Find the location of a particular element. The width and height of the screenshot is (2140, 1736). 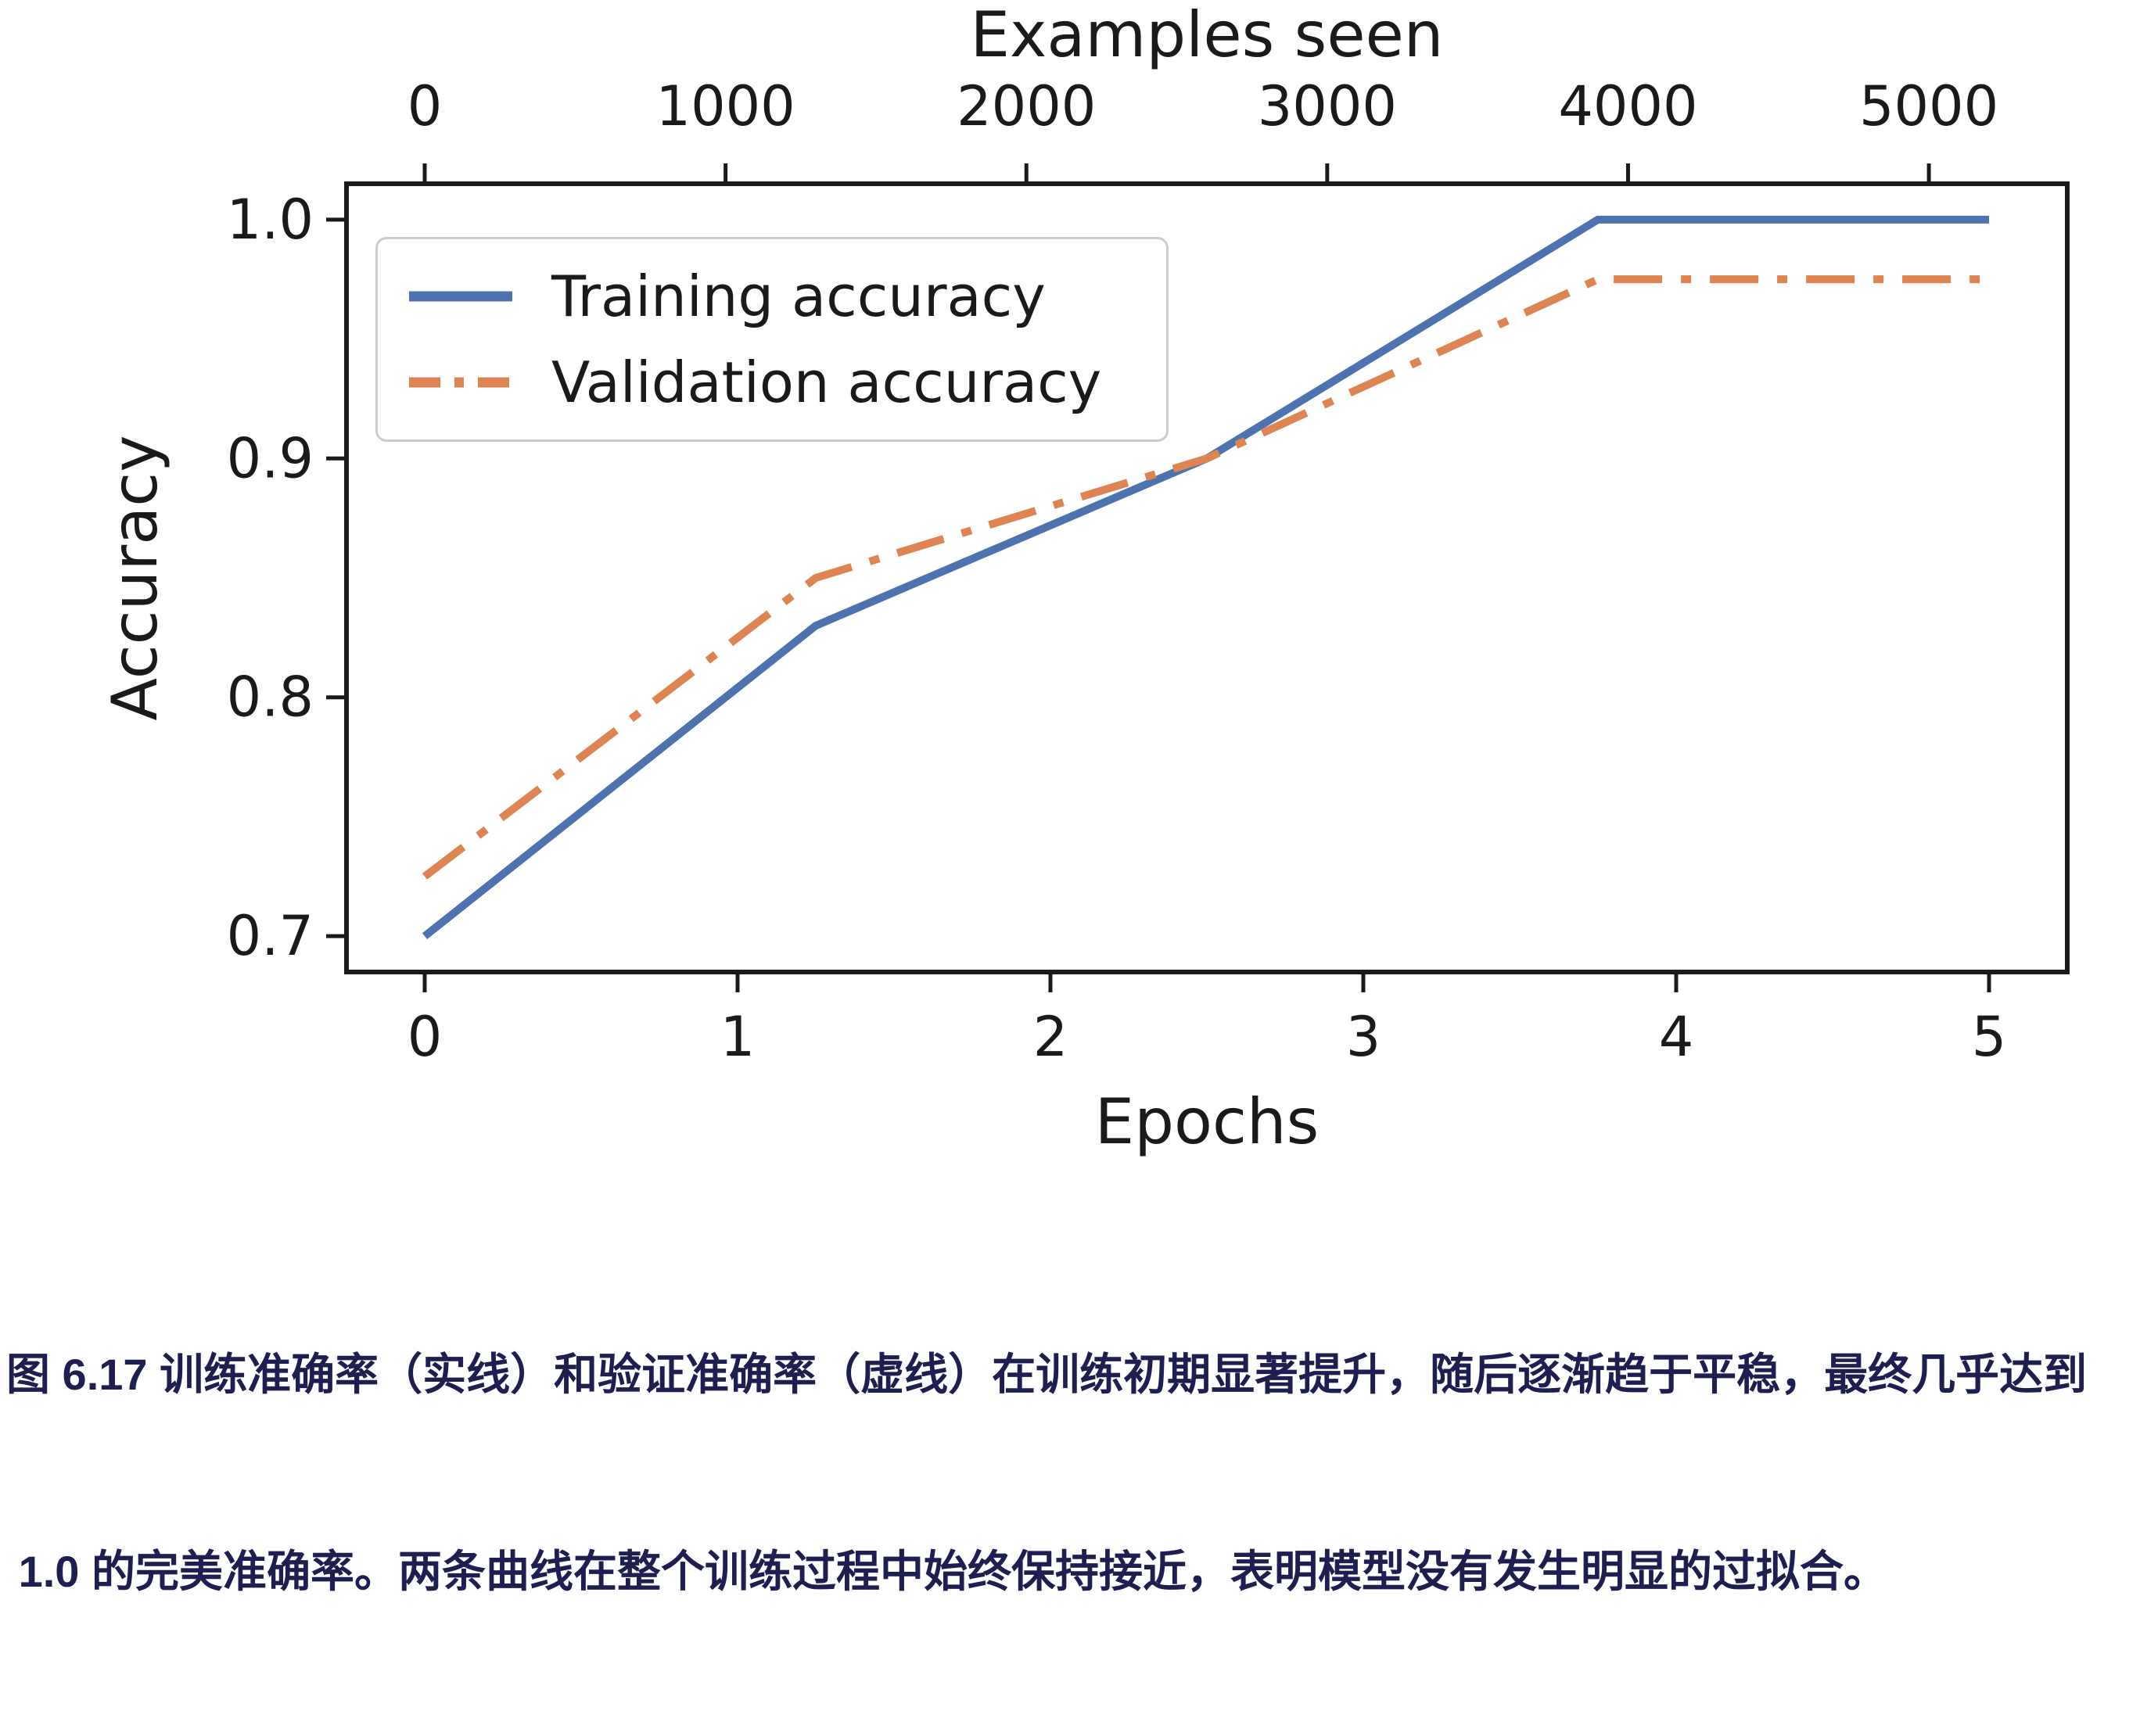

y-axis-title: Accuracy is located at coordinates (135, 577).